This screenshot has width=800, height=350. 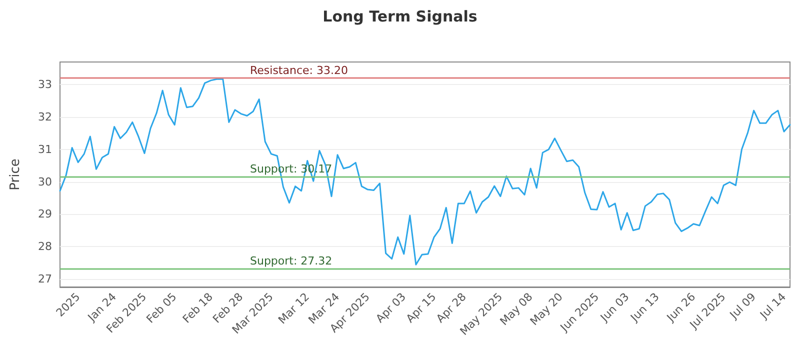 What do you see at coordinates (772, 306) in the screenshot?
I see `x-tick-label: Jul 14` at bounding box center [772, 306].